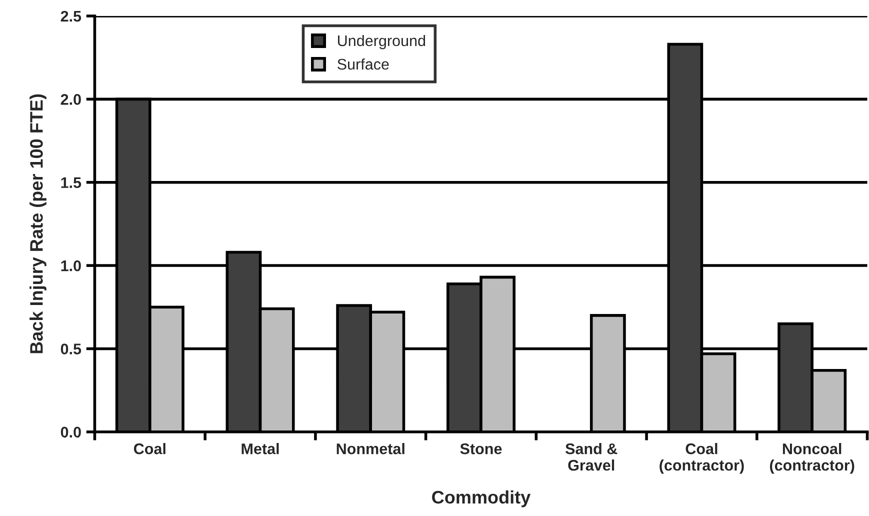 This screenshot has width=869, height=516. Describe the element at coordinates (71, 349) in the screenshot. I see `y-tick-label: 0.5` at that location.